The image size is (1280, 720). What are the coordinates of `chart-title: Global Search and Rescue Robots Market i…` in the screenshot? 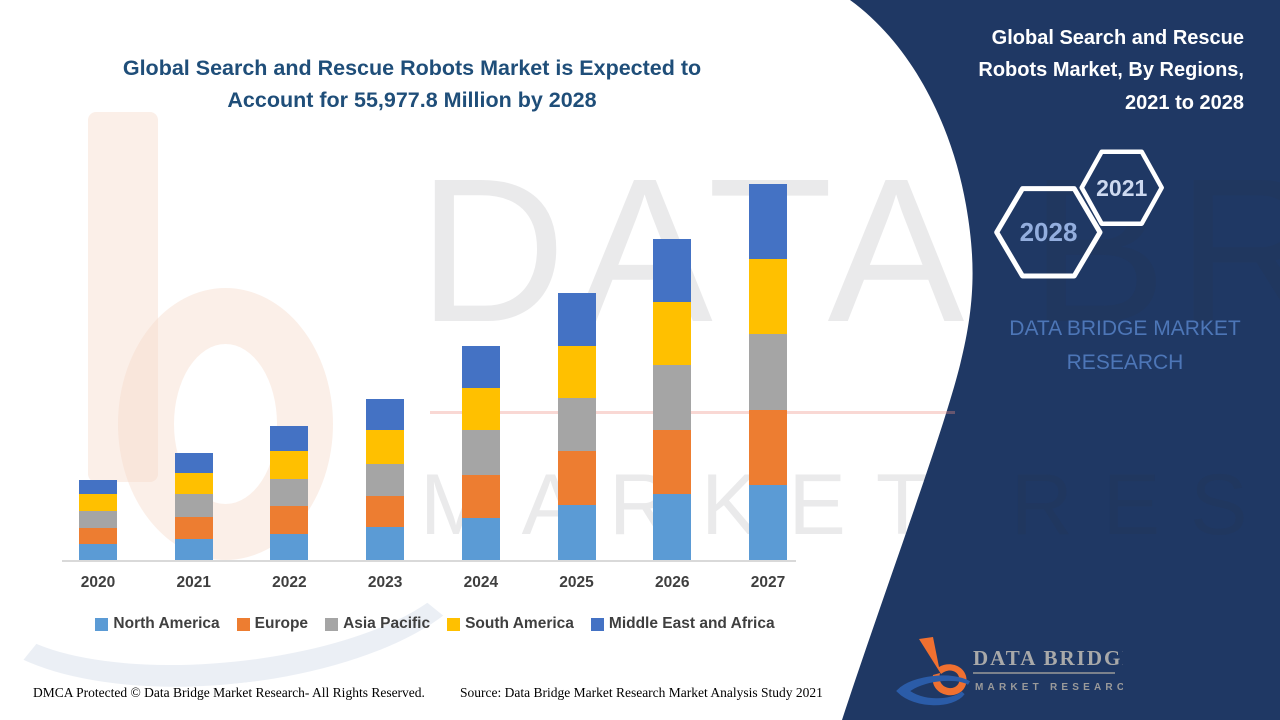 It's located at (412, 84).